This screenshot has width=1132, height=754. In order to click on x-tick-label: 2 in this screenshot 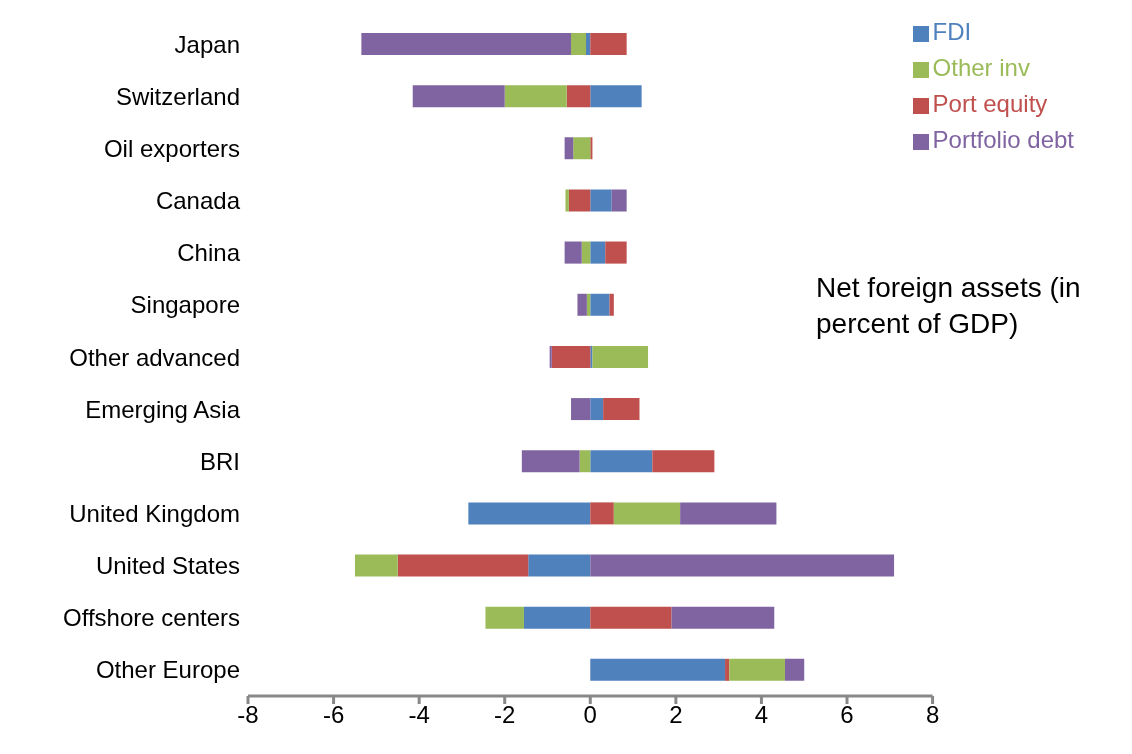, I will do `click(676, 715)`.